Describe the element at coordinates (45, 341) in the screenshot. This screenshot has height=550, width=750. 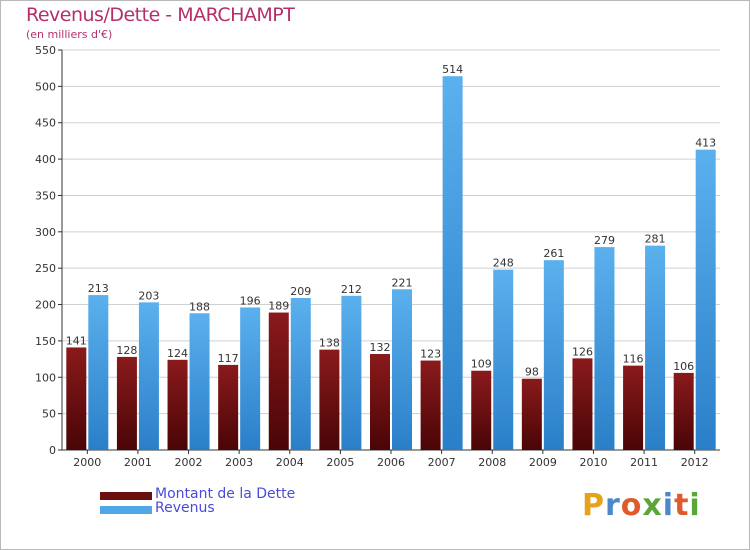
I see `y-tick-label: 150` at that location.